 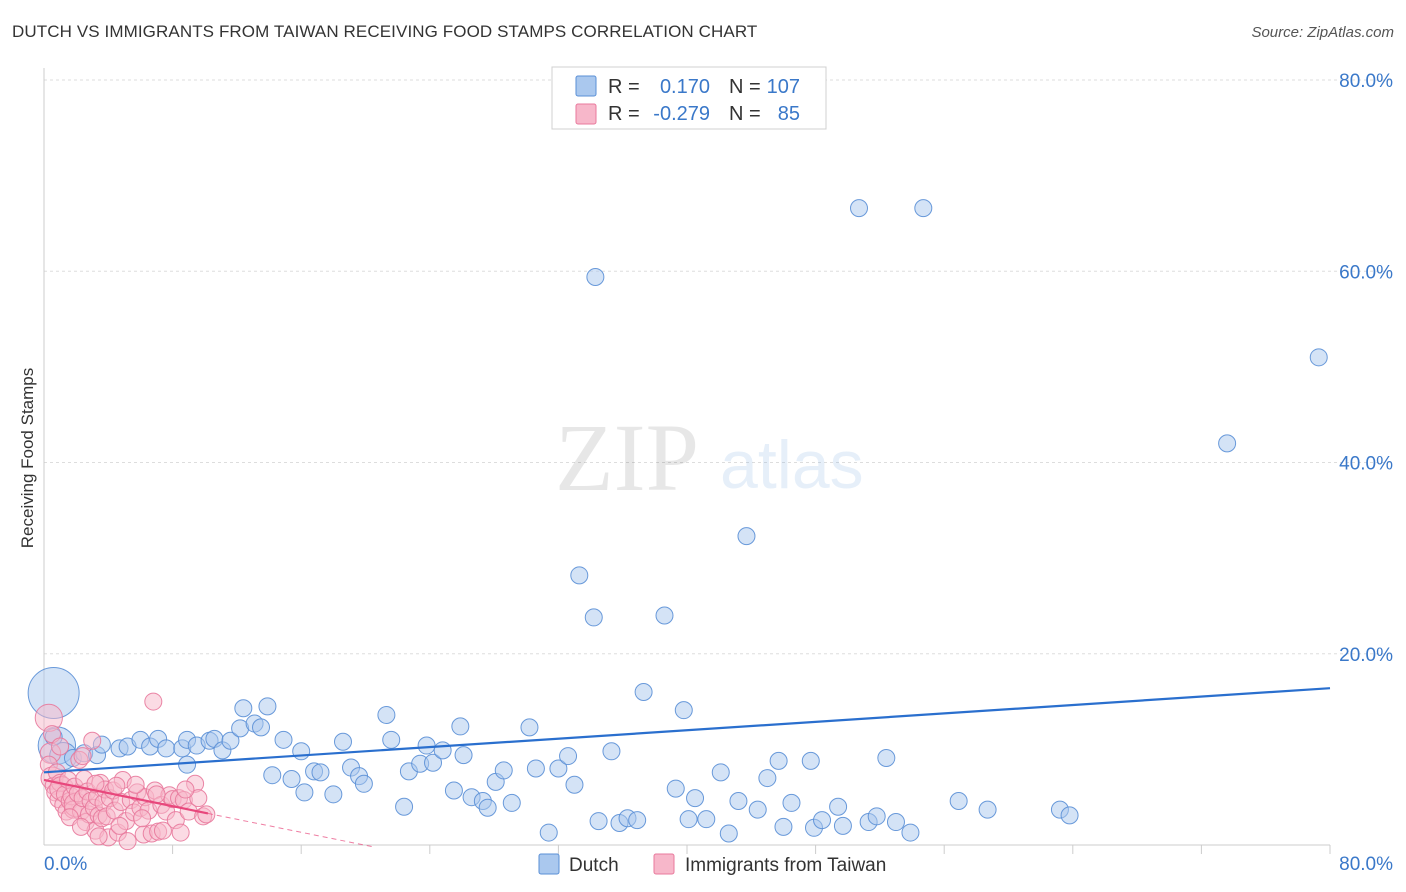 I want to click on series-legend: Dutch Immigrants from Taiwan, so click(x=712, y=864).